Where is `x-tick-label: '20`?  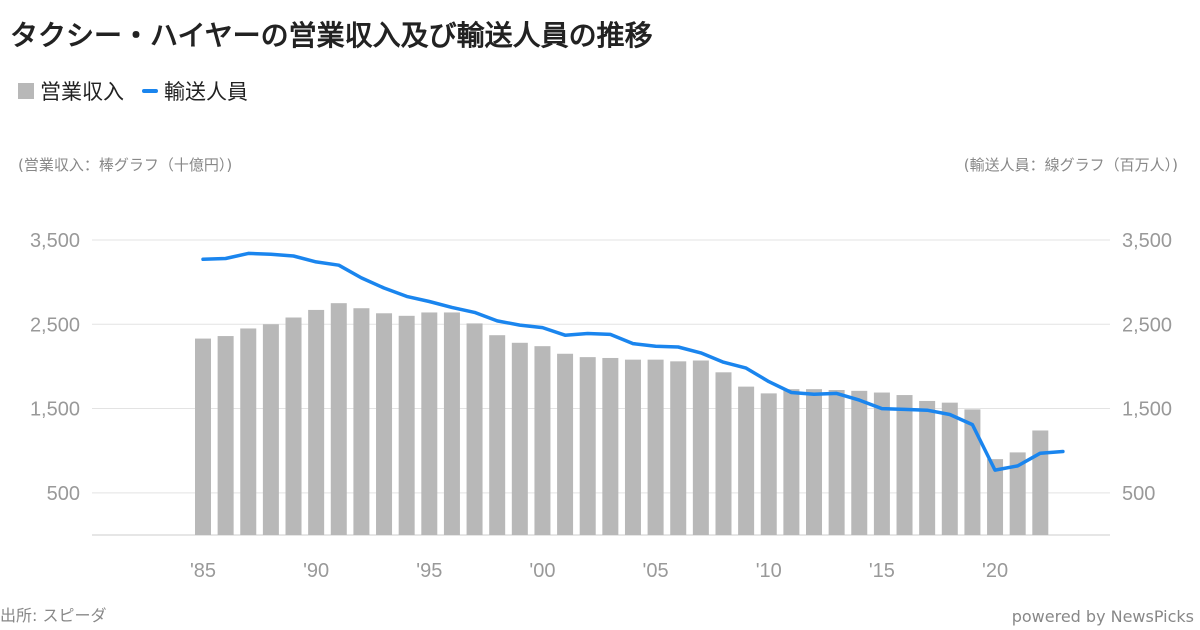
x-tick-label: '20 is located at coordinates (995, 571).